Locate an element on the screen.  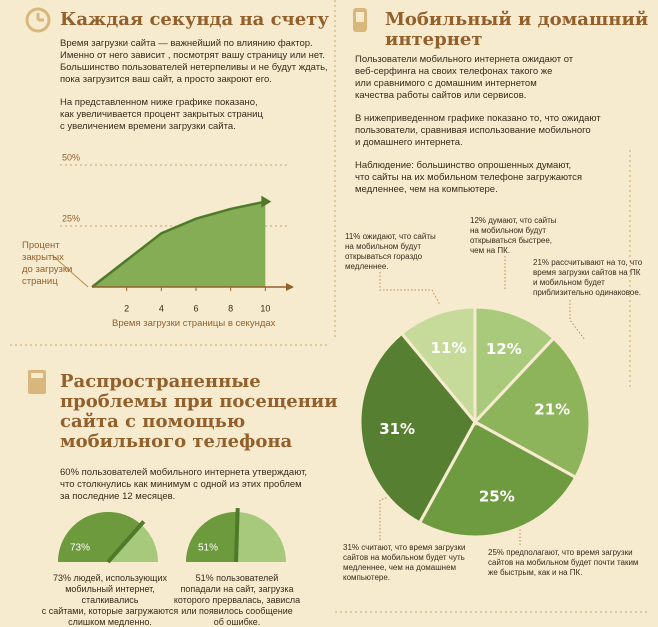
x-tick-label: 6 is located at coordinates (195, 308).